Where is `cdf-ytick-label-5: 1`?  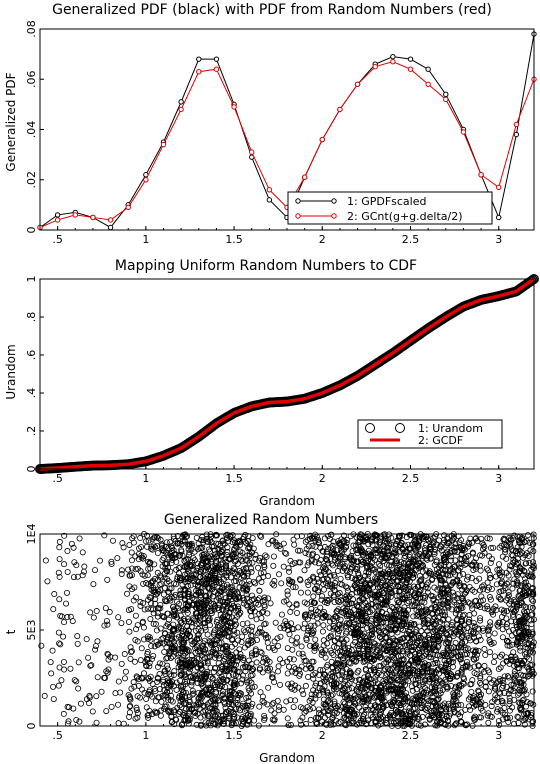 cdf-ytick-label-5: 1 is located at coordinates (31, 279).